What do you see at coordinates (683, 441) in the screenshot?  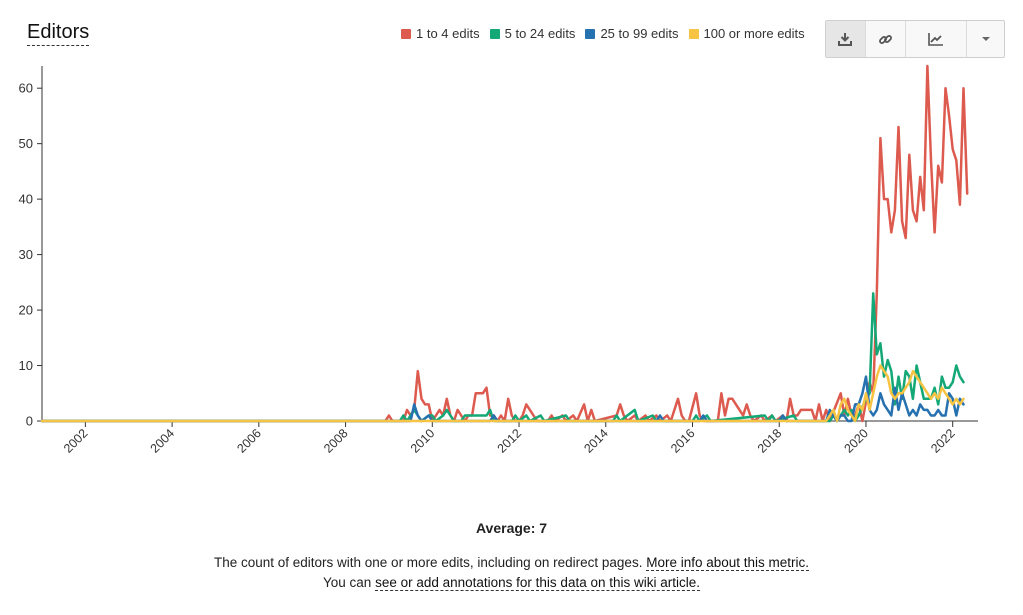 I see `x-tick-label: 2016` at bounding box center [683, 441].